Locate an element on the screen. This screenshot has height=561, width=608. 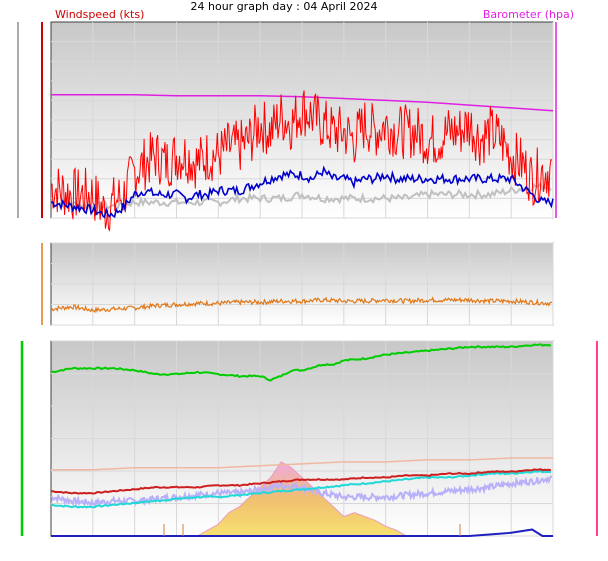
panel1-title-left: Windspeed (kts) is located at coordinates (99, 14).